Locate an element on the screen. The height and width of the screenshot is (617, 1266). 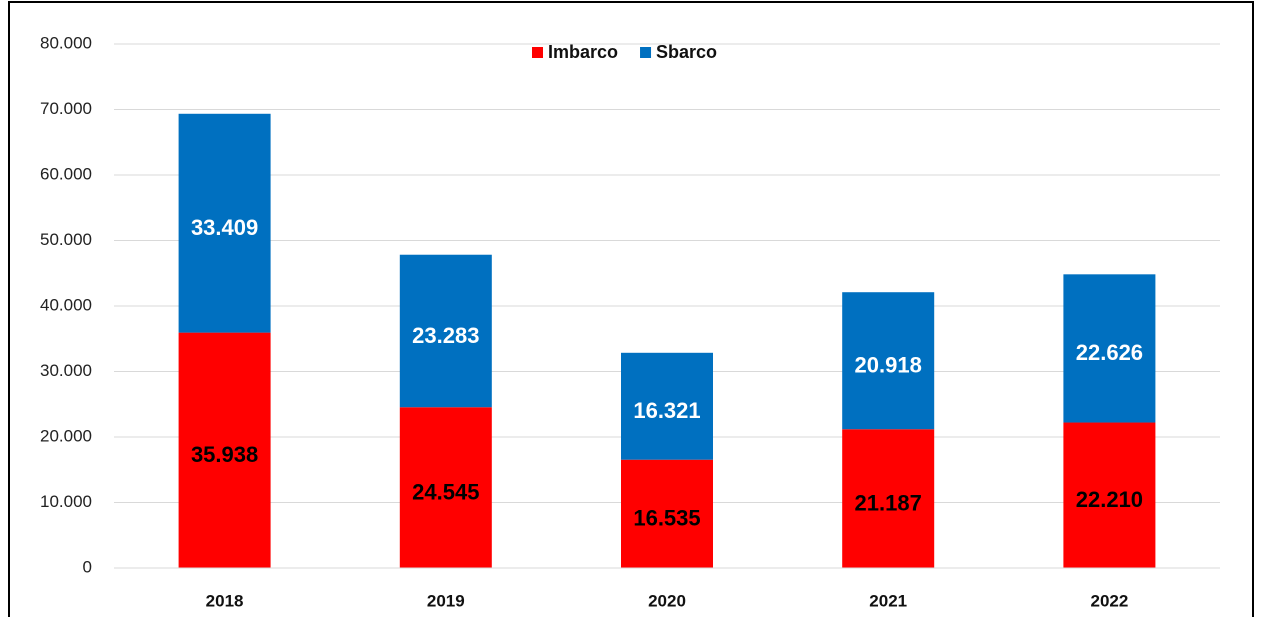
y-tick-label: 50.000 is located at coordinates (66, 239).